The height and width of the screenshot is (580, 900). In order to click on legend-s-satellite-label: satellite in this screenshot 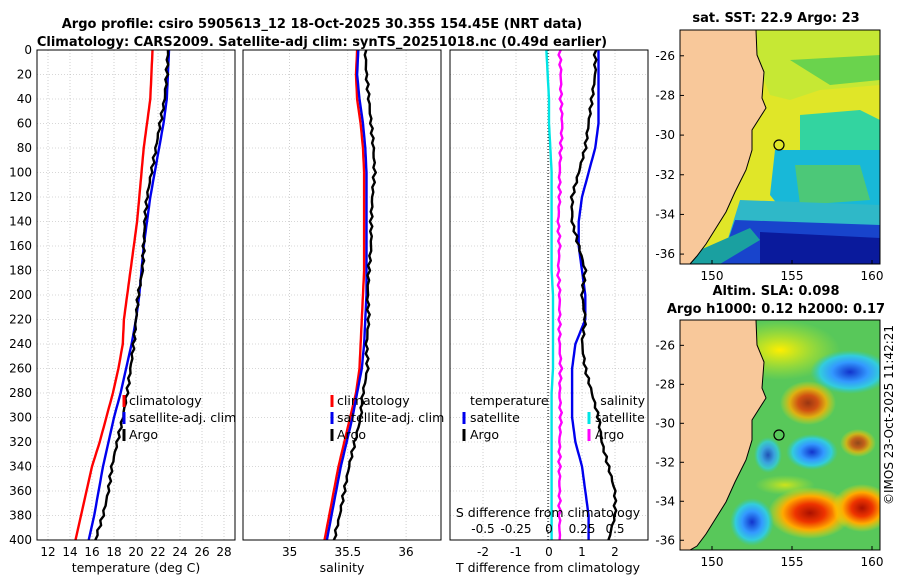, I will do `click(620, 417)`.